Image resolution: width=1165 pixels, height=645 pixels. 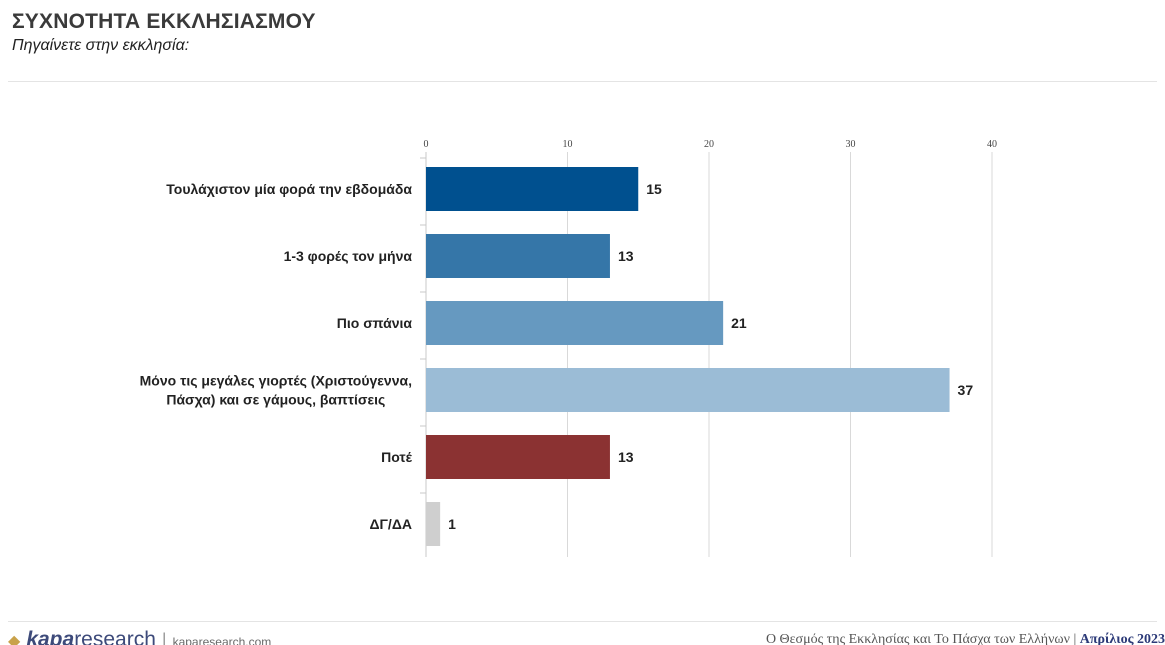 What do you see at coordinates (654, 189) in the screenshot?
I see `data-label: 15` at bounding box center [654, 189].